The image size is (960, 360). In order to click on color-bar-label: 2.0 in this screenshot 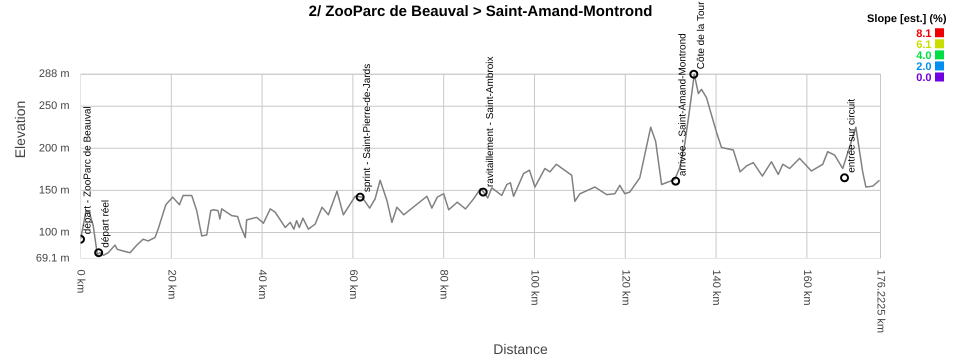, I will do `click(924, 66)`.